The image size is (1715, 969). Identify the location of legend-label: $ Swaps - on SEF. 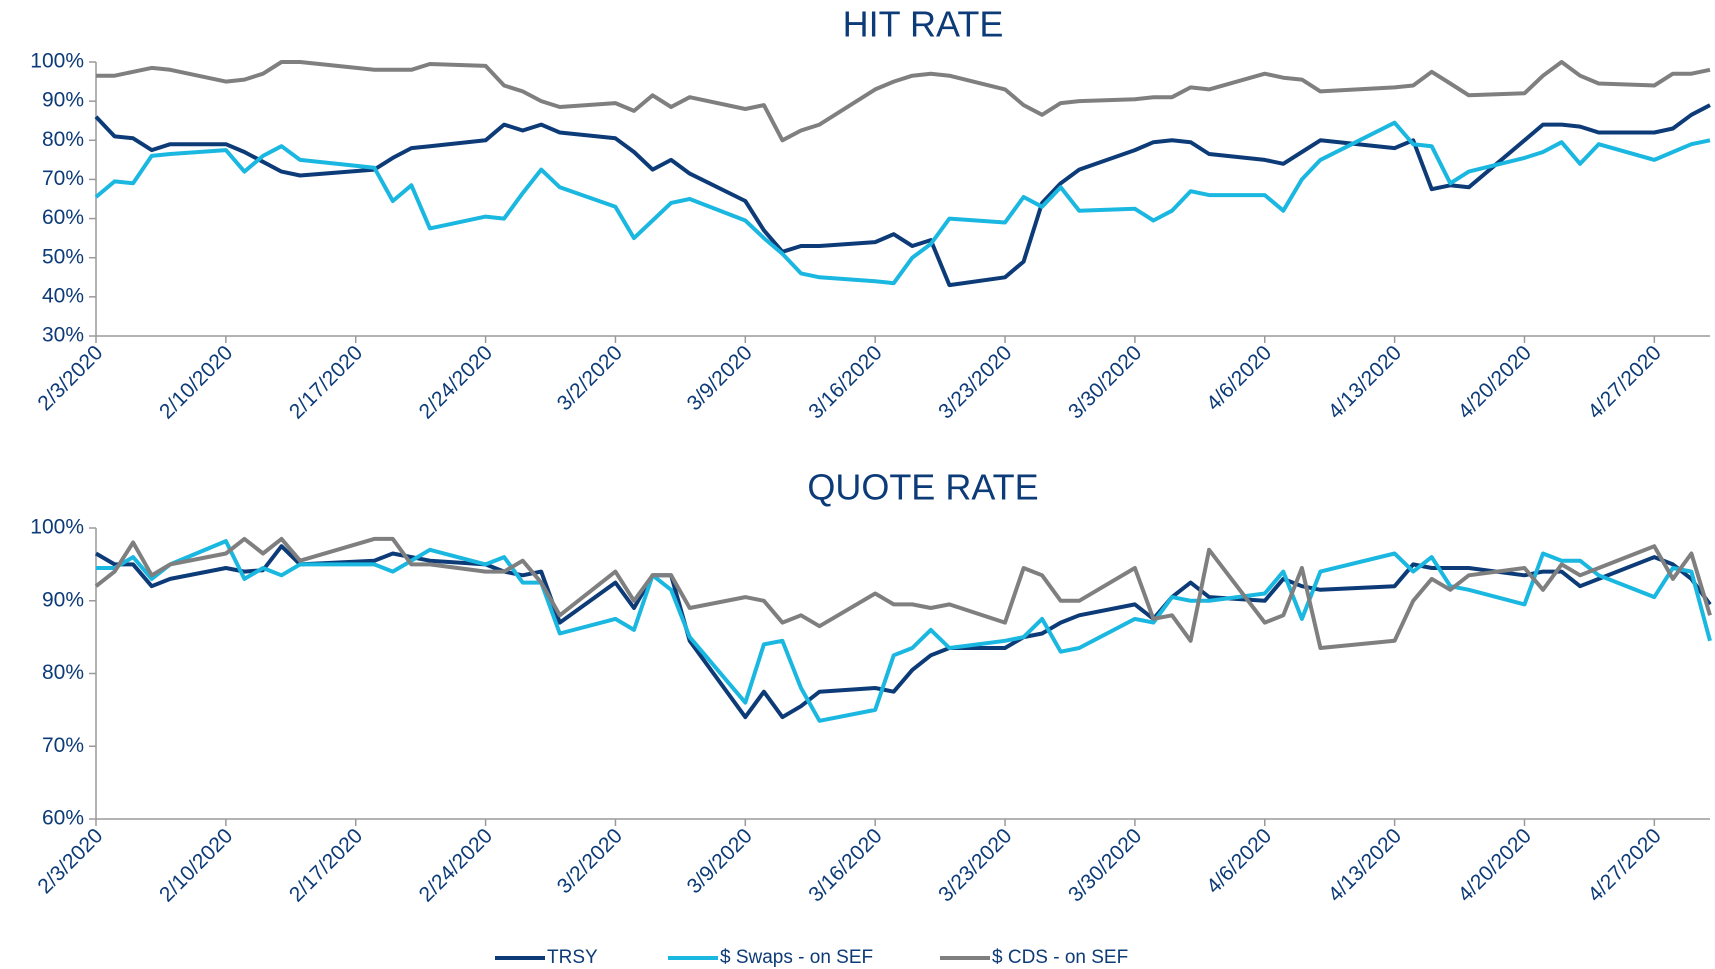
(796, 957).